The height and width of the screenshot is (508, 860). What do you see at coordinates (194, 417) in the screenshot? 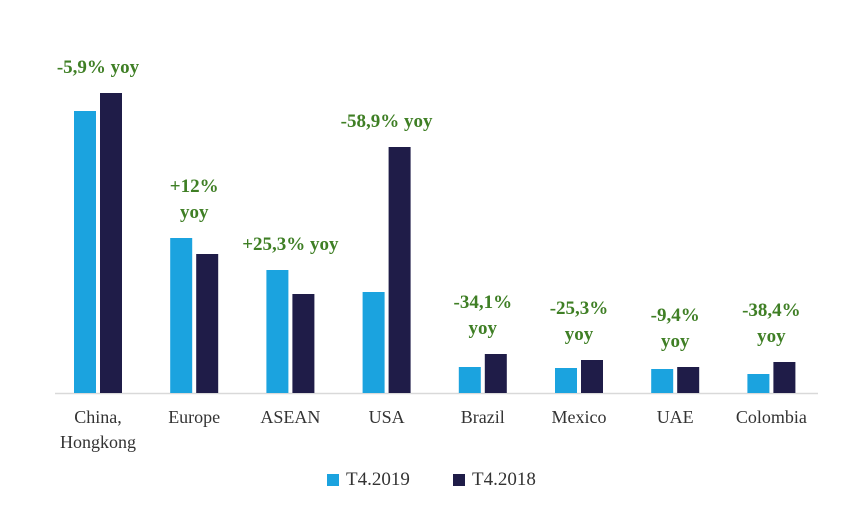
I see `category-label: Europe` at bounding box center [194, 417].